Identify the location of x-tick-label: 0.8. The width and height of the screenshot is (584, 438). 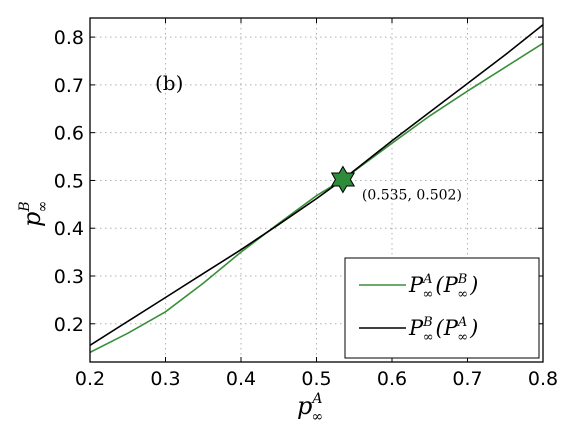
(543, 379).